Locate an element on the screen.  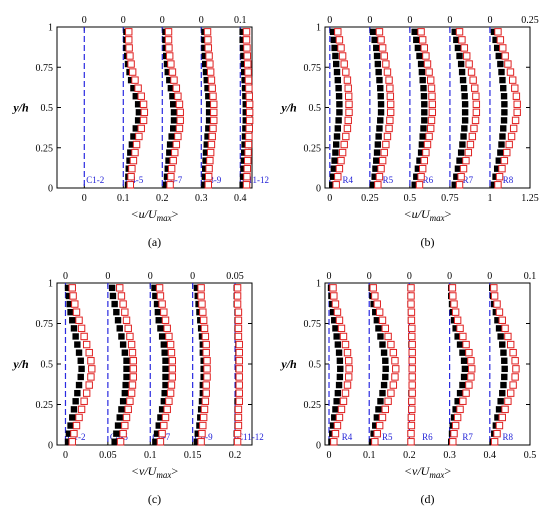
y-axis-label: y/h is located at coordinates (288, 364).